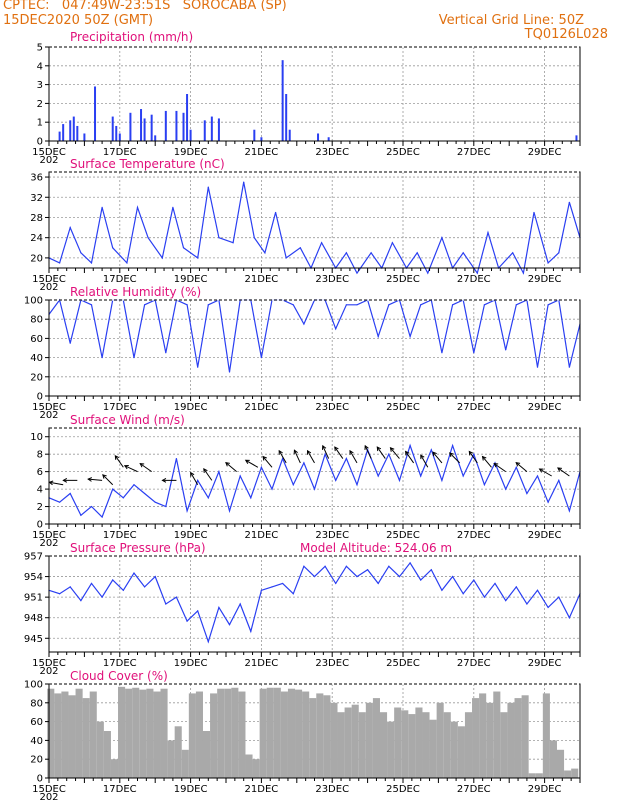 This screenshot has height=800, width=618. I want to click on panel-frame, so click(314, 348).